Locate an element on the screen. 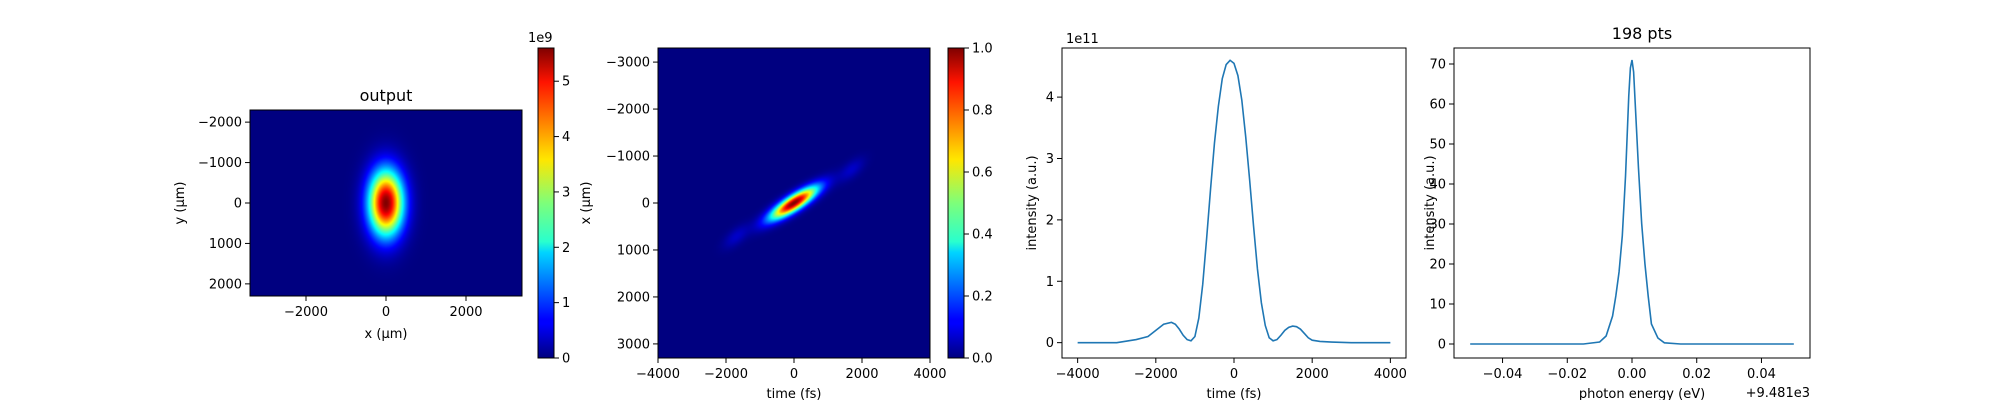  panel1-xlabel: x (μm) is located at coordinates (386, 334).